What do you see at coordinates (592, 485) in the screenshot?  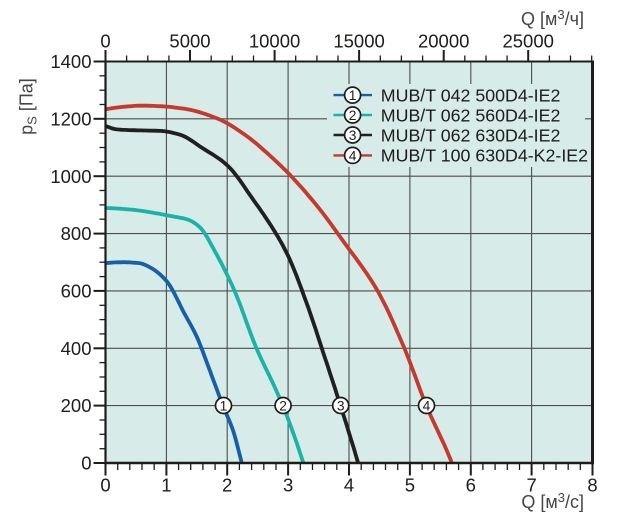 I see `svg-text: 8` at bounding box center [592, 485].